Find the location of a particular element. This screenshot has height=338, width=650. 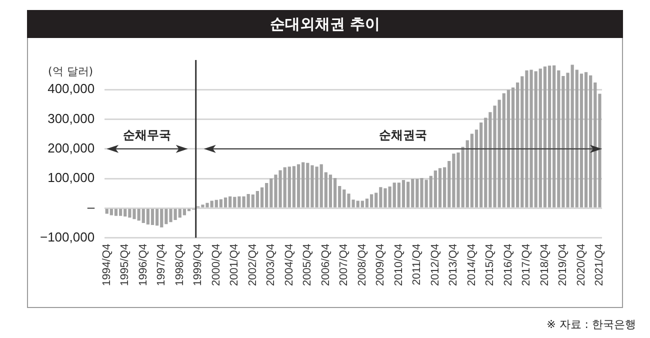

x-tick-label: 2019/Q4 is located at coordinates (563, 265).